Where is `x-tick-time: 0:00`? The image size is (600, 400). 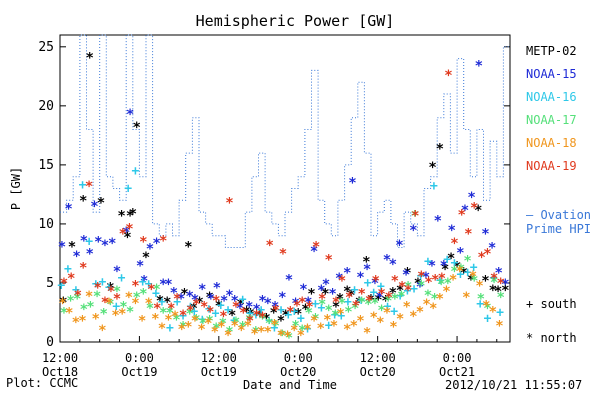
x-tick-time: 0:00 is located at coordinates (139, 358).